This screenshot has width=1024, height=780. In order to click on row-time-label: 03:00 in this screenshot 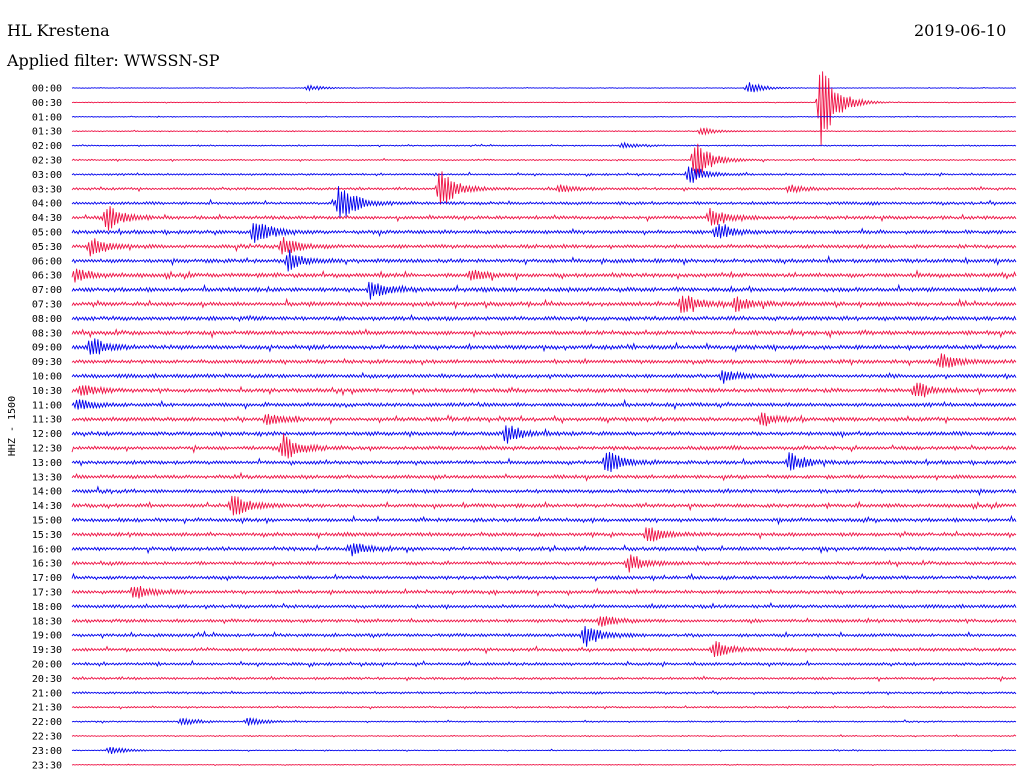, I will do `click(47, 175)`.